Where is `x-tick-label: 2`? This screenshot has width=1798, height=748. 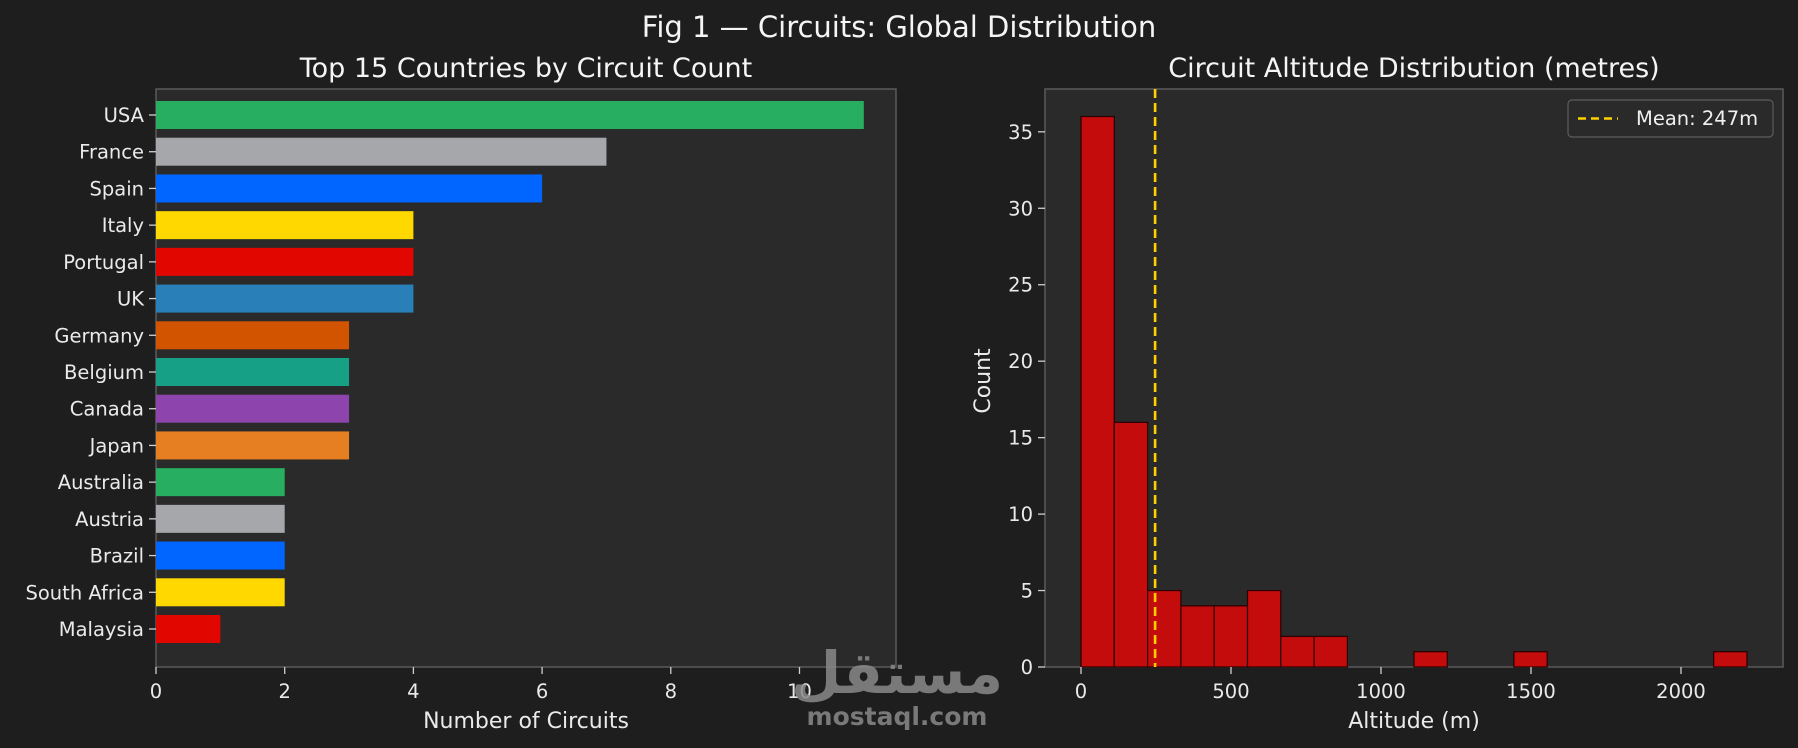
x-tick-label: 2 is located at coordinates (284, 691).